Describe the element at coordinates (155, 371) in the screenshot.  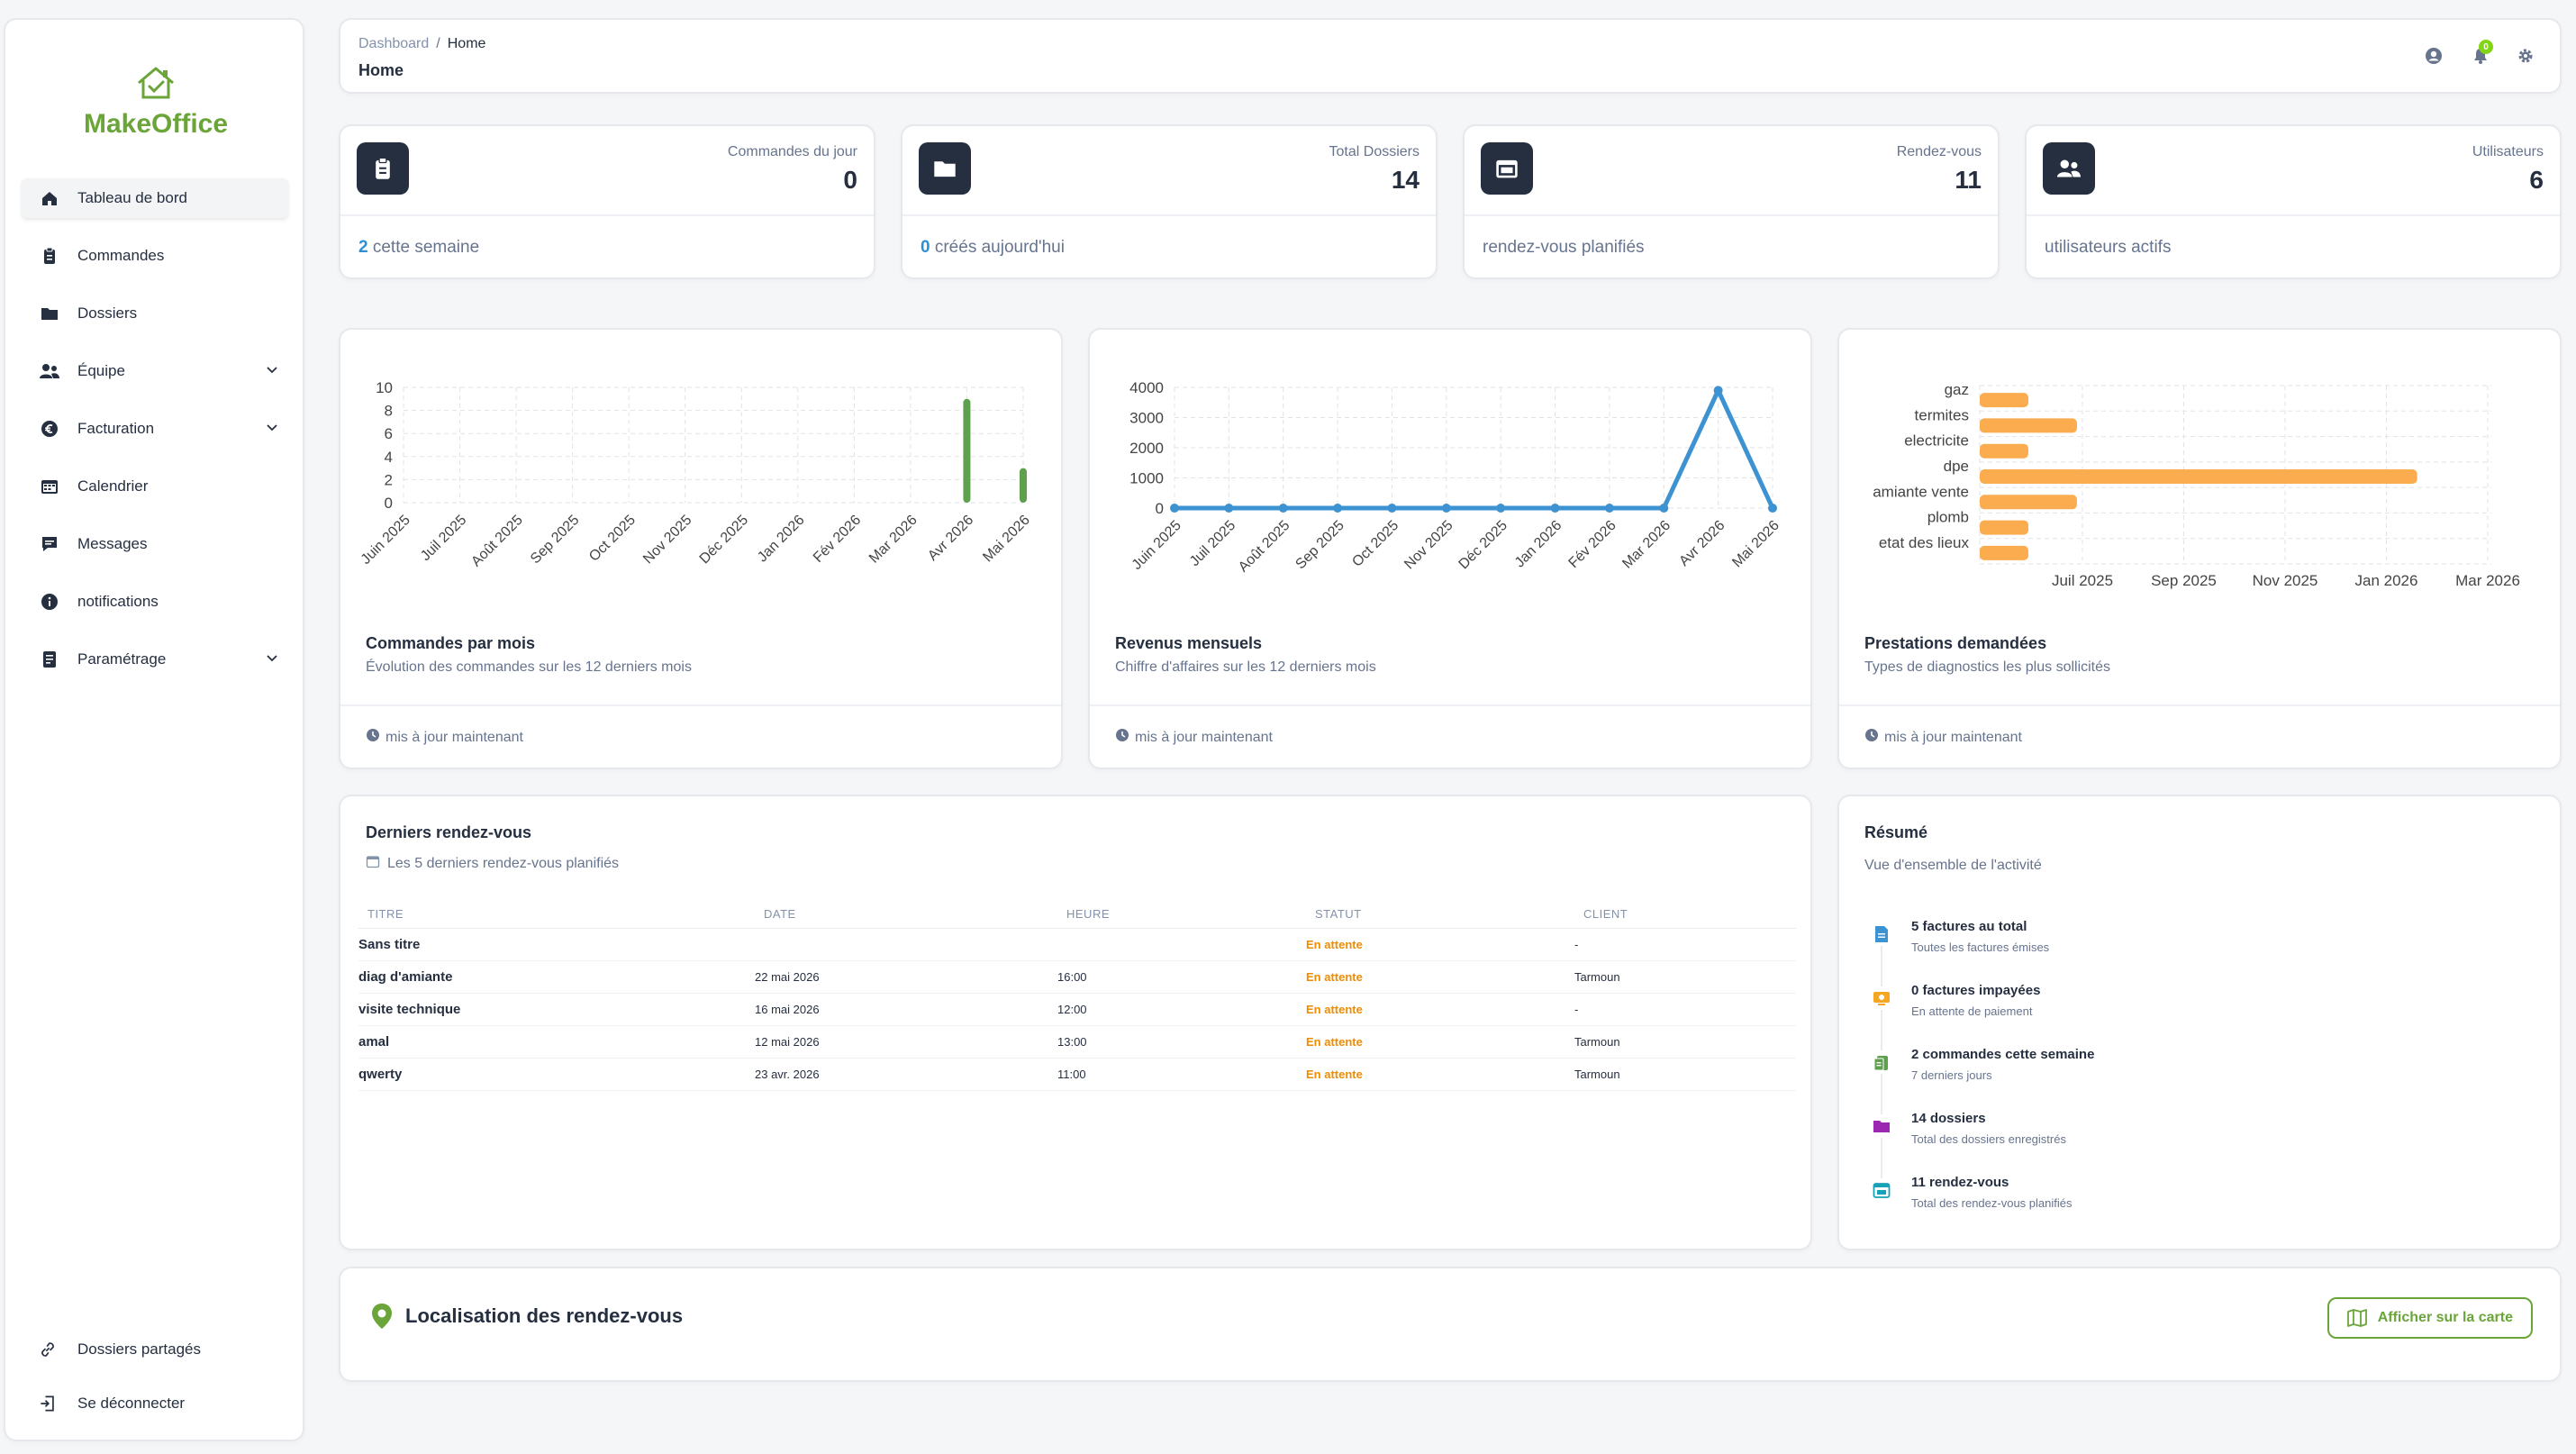
I see `sidebar-item-equipe: Équipe` at that location.